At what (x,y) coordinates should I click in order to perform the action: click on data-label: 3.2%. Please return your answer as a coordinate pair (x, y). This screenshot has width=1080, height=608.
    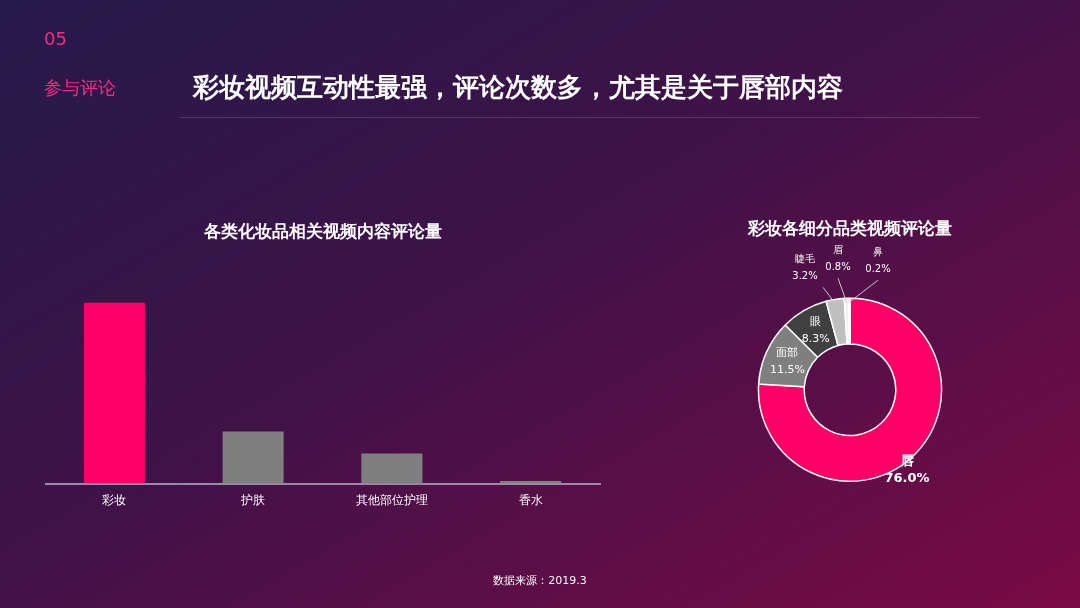
    Looking at the image, I should click on (805, 275).